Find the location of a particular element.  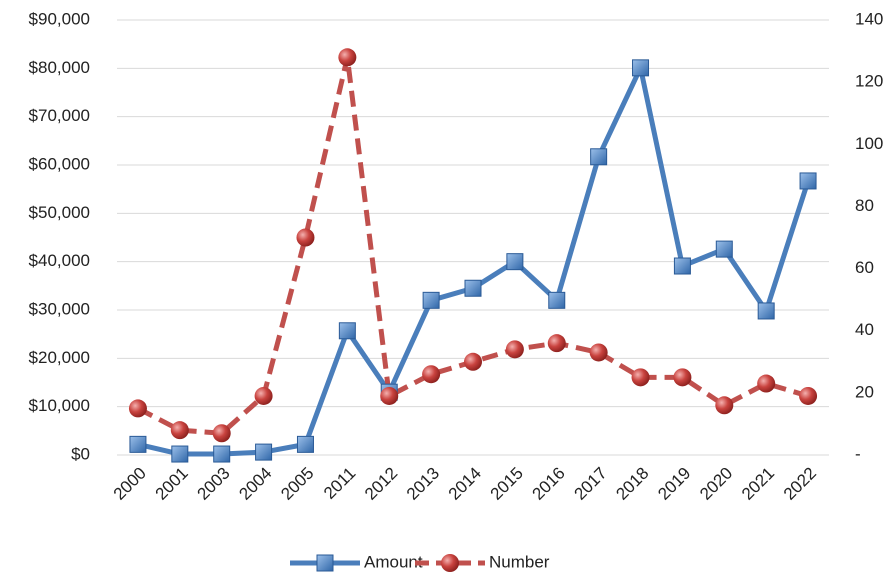

y2-tick-label: 20 is located at coordinates (864, 391).